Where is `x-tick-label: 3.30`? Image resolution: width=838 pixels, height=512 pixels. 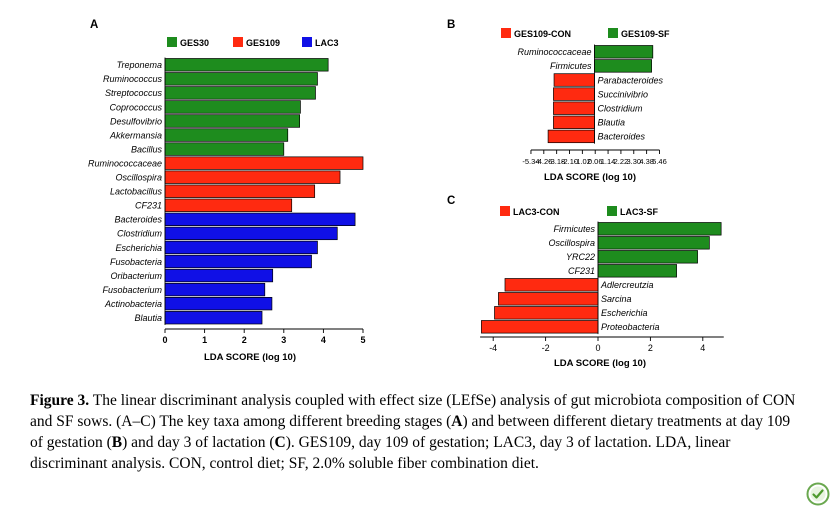 x-tick-label: 3.30 is located at coordinates (633, 161).